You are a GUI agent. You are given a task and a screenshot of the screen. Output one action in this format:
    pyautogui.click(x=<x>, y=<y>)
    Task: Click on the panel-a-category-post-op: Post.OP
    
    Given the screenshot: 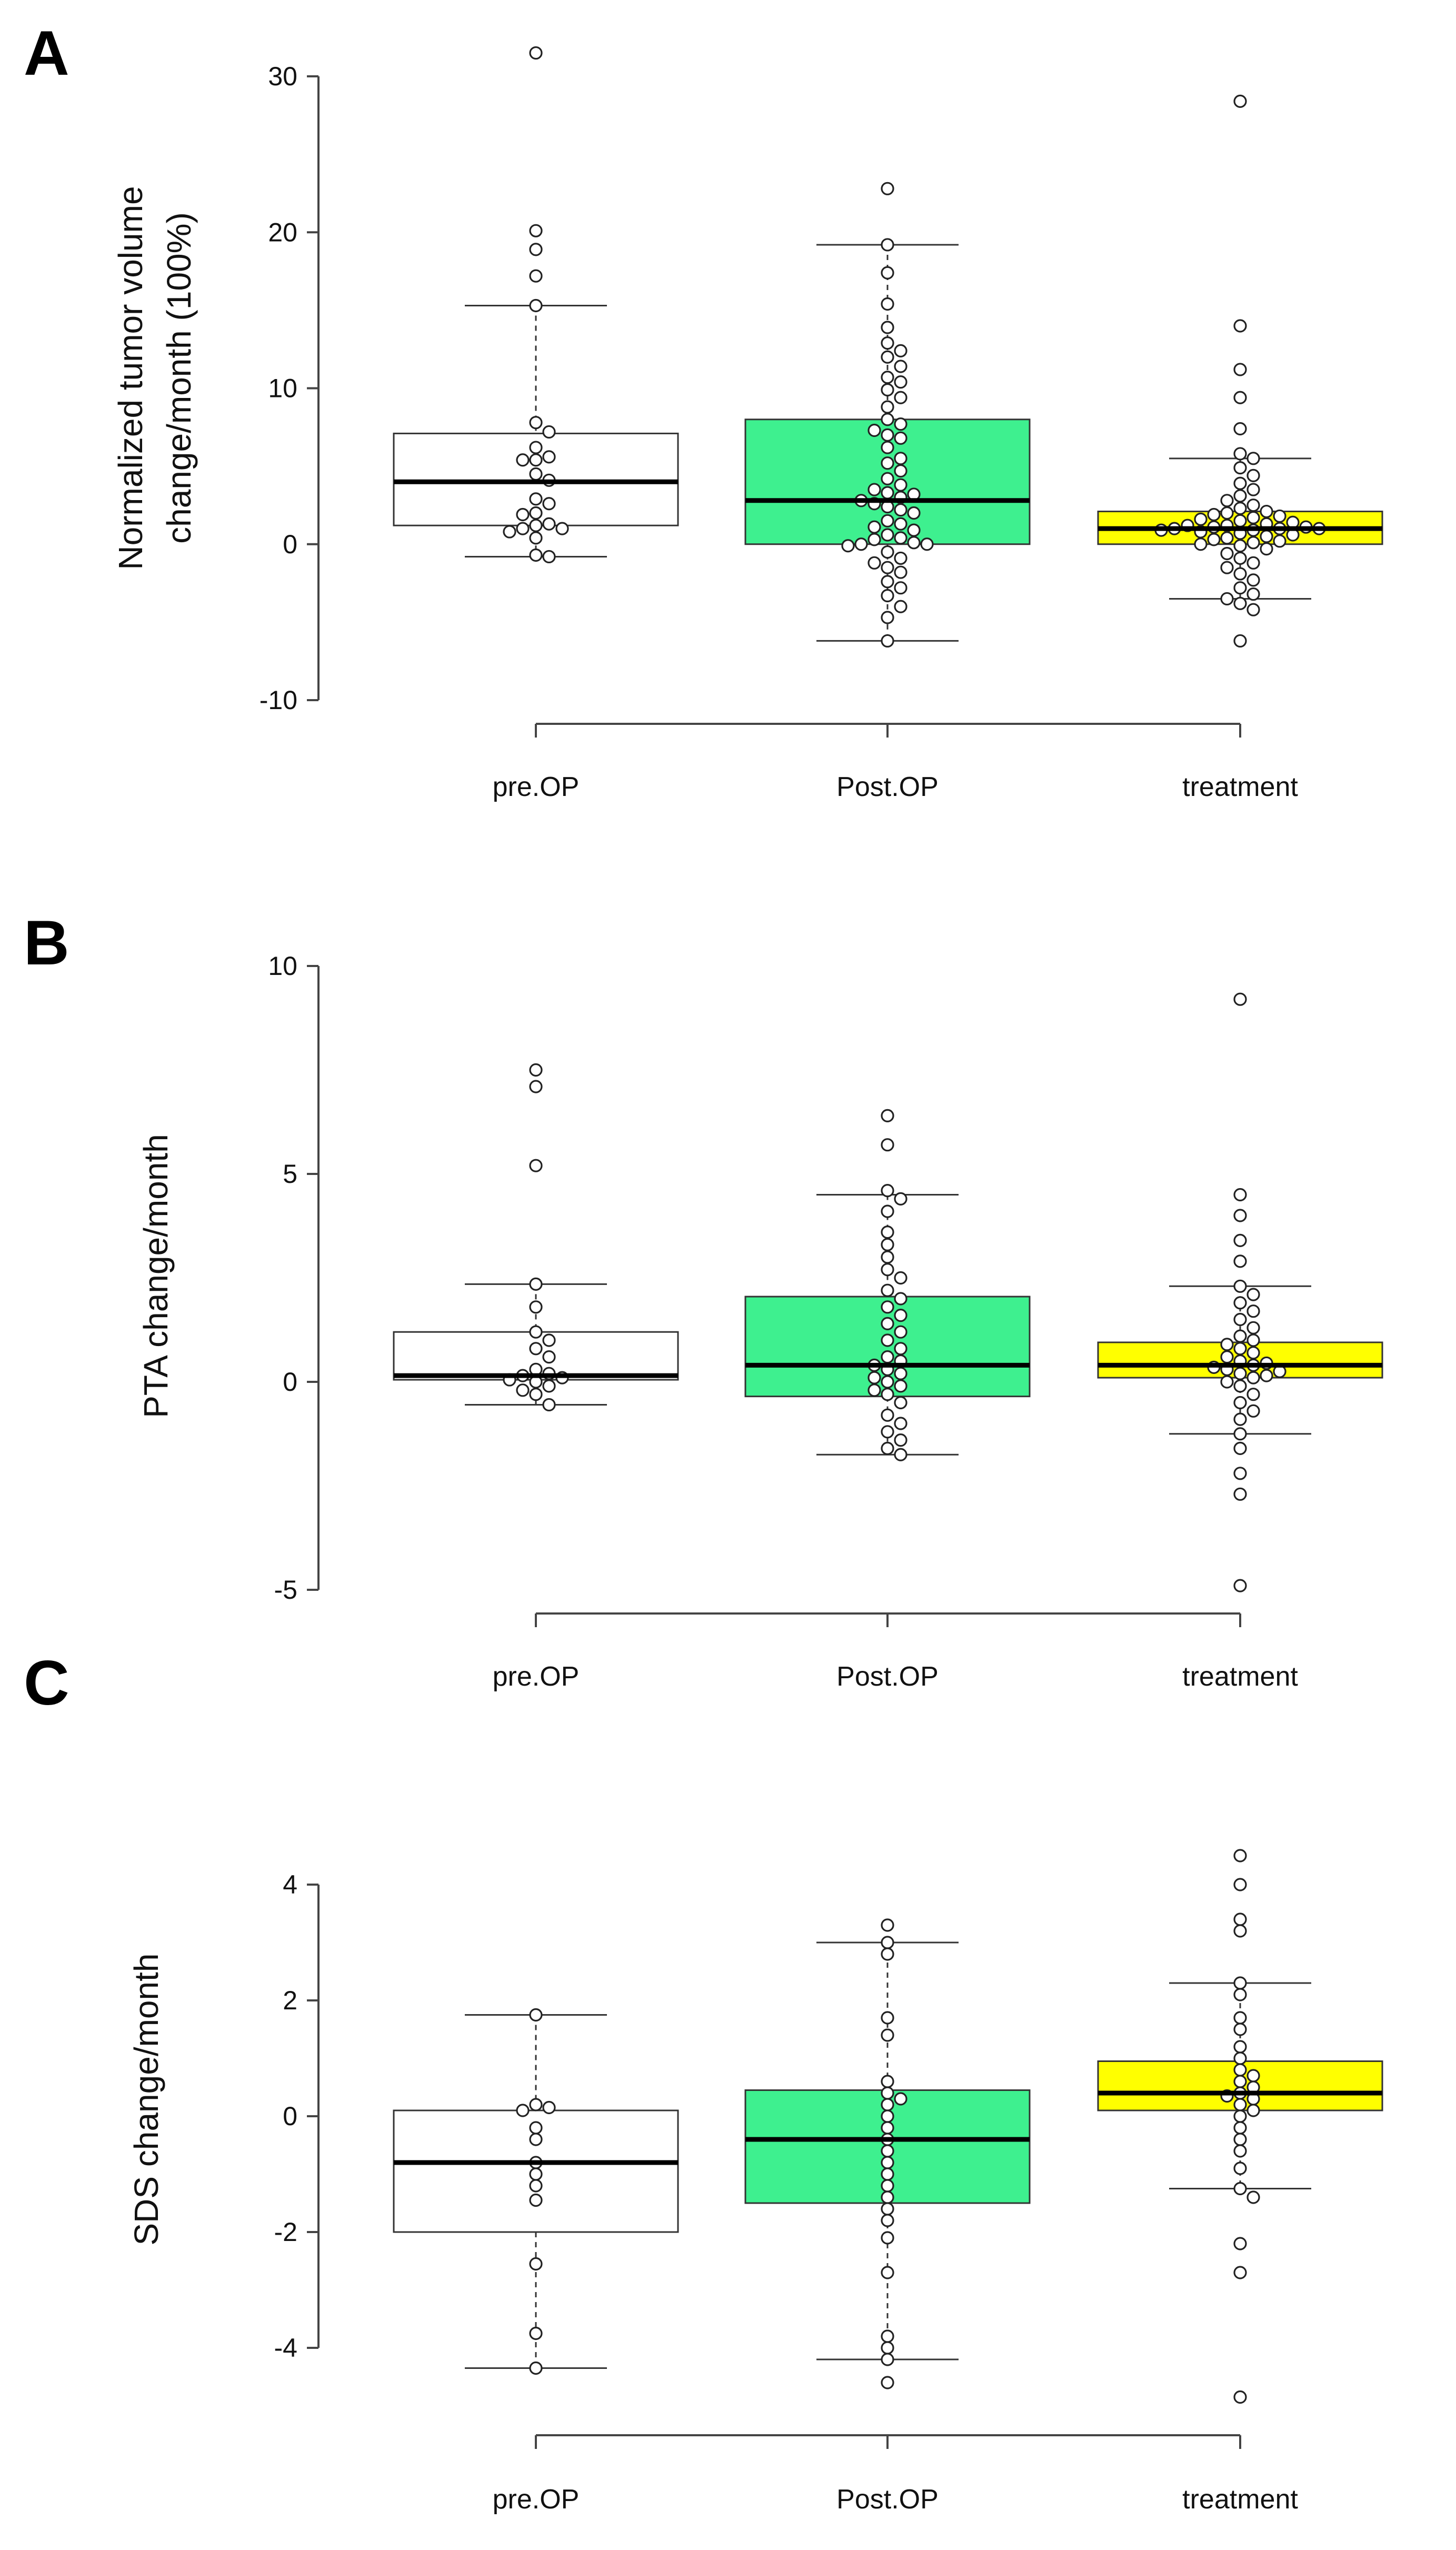 What is the action you would take?
    pyautogui.click(x=887, y=787)
    